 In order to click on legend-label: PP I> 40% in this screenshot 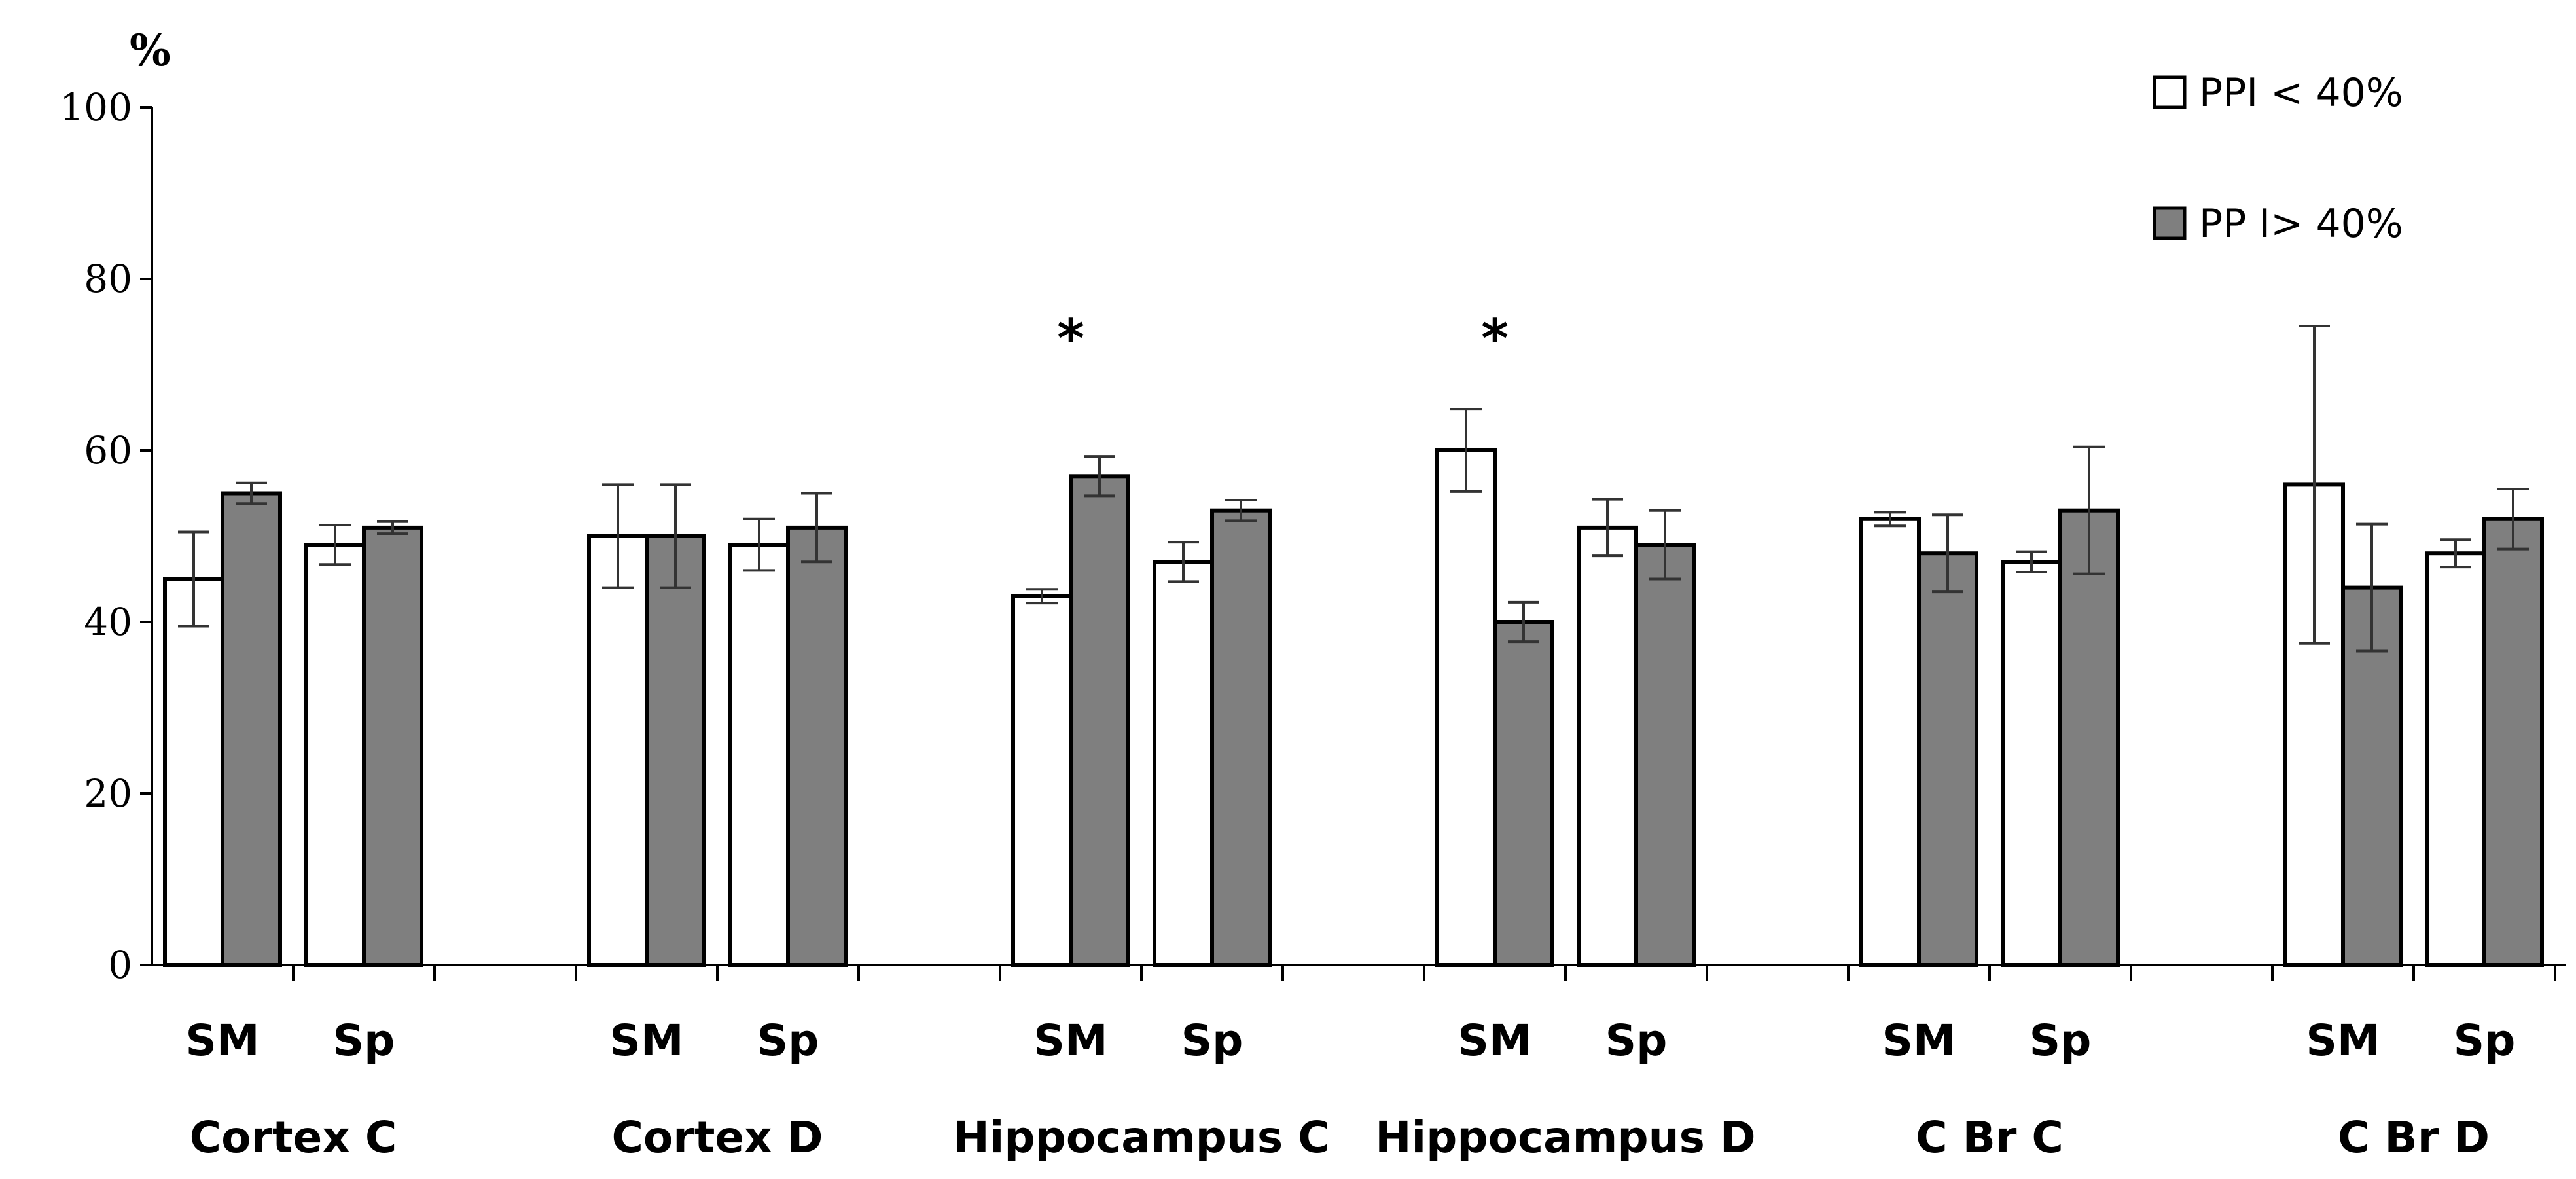, I will do `click(2301, 224)`.